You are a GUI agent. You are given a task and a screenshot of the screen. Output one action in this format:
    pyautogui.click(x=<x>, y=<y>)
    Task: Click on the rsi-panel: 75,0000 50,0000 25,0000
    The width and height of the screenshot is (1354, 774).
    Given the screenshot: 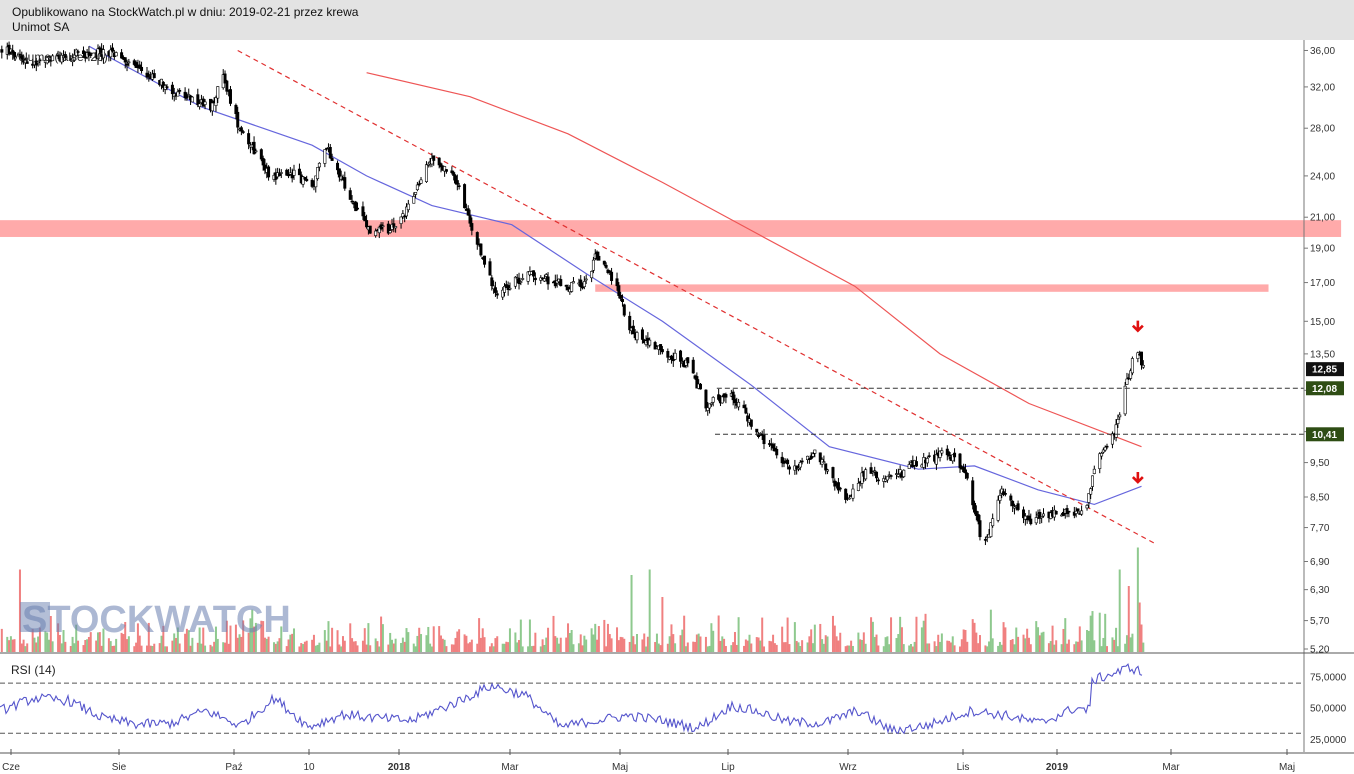 What is the action you would take?
    pyautogui.click(x=673, y=704)
    